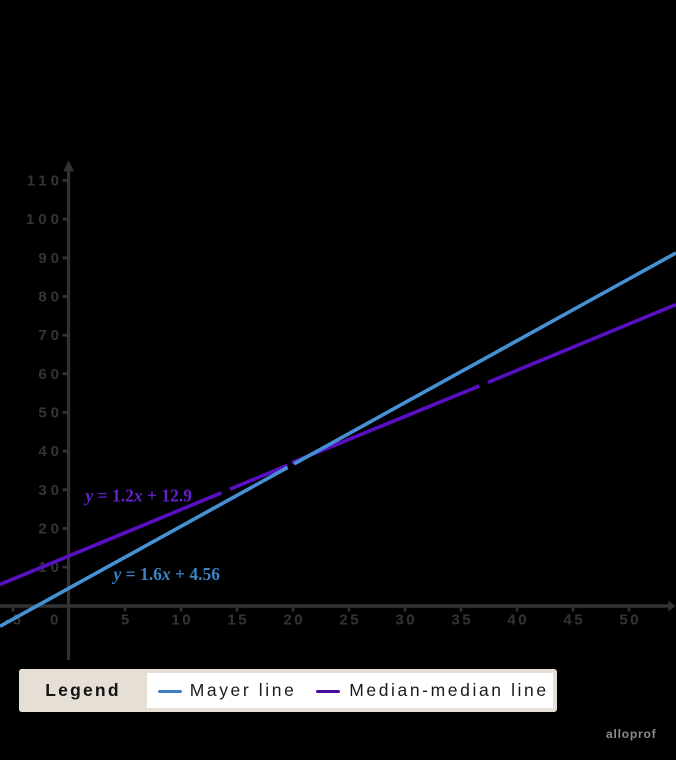  I want to click on svg-text: 60, so click(50, 374).